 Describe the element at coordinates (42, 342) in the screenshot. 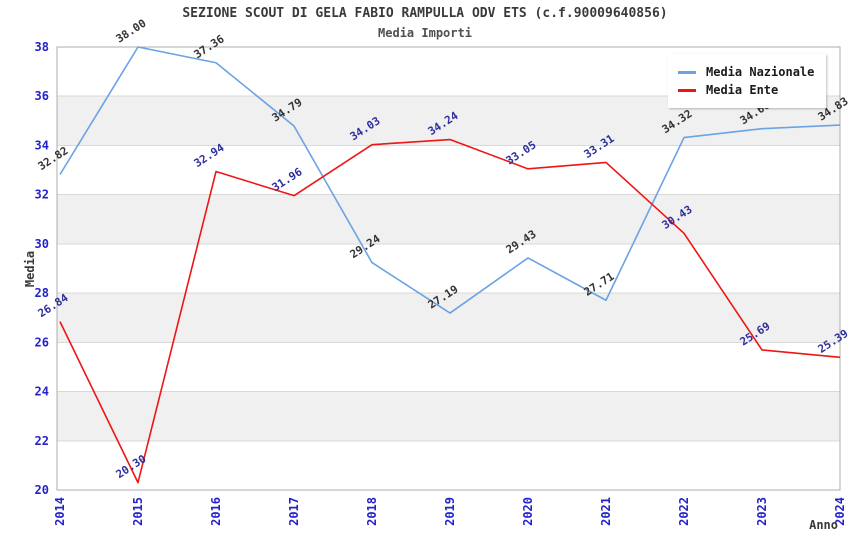

I see `y-tick-label: 26` at that location.